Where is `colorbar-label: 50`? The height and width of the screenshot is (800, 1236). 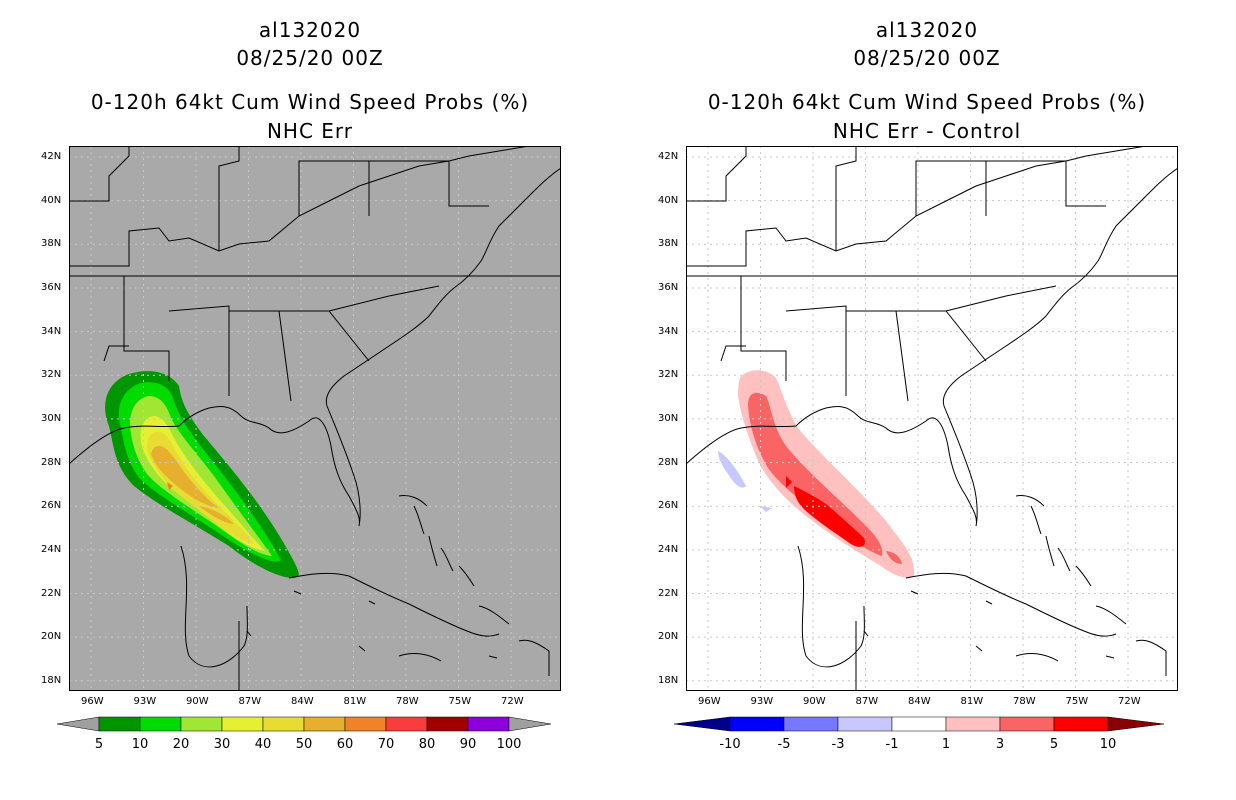 colorbar-label: 50 is located at coordinates (304, 744).